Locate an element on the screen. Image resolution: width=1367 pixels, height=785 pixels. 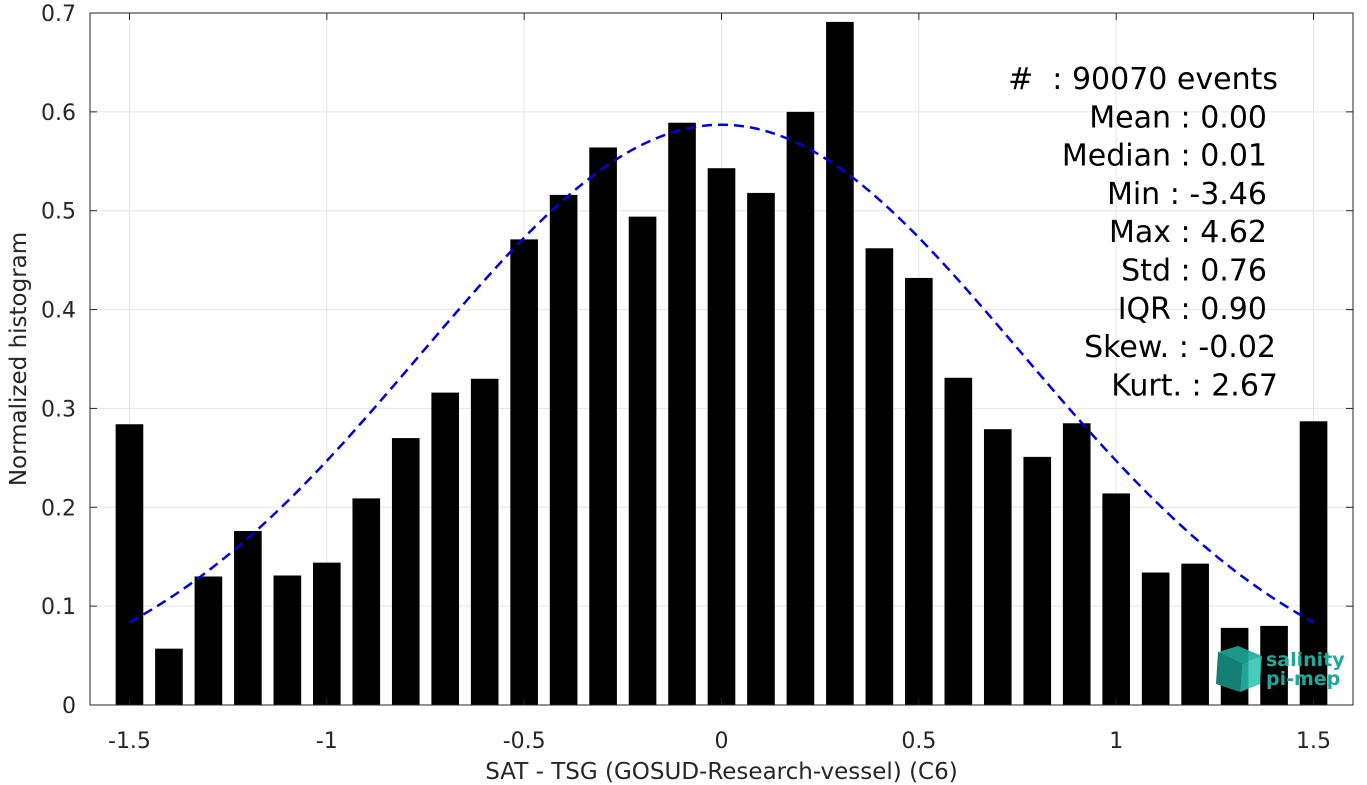
stat-line: Skew. : -0.02 is located at coordinates (1180, 347).